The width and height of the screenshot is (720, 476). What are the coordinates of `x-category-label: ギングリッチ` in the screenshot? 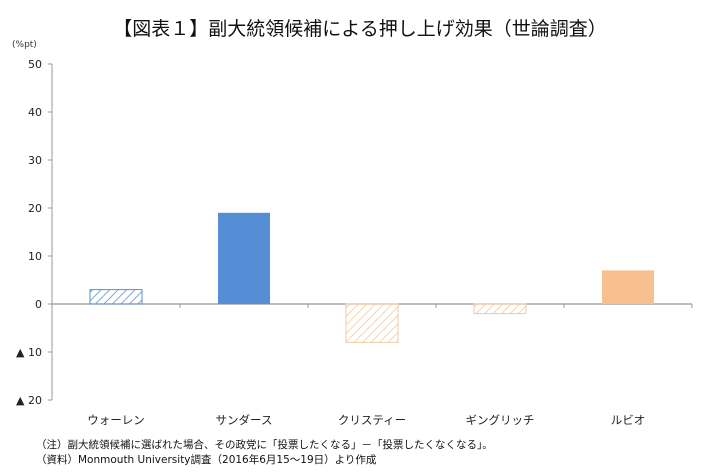 It's located at (500, 420).